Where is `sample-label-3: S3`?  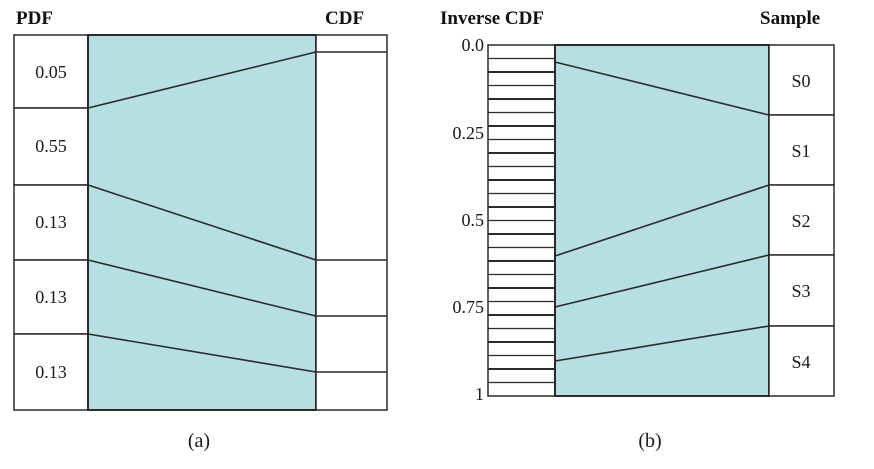 sample-label-3: S3 is located at coordinates (800, 291).